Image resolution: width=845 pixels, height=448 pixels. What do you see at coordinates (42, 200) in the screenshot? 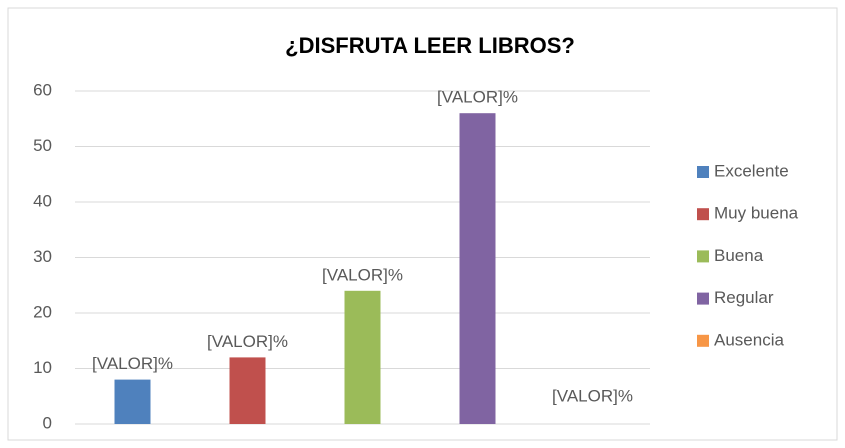
I see `y-tick-label: 40` at bounding box center [42, 200].